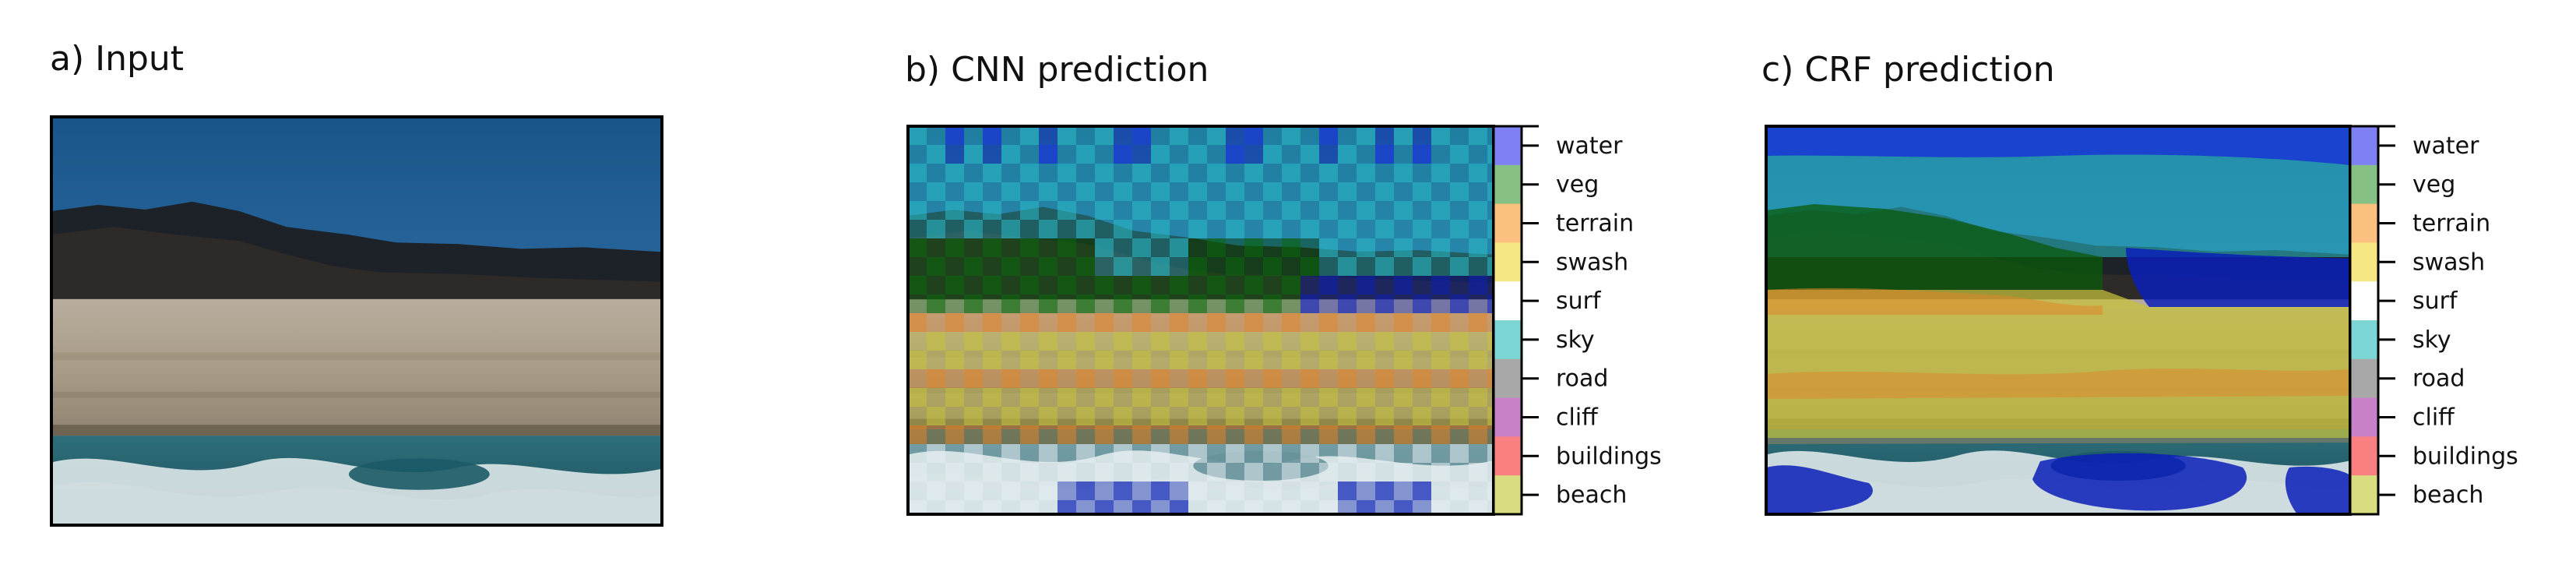  I want to click on cnn-label-veg: veg, so click(1577, 185).